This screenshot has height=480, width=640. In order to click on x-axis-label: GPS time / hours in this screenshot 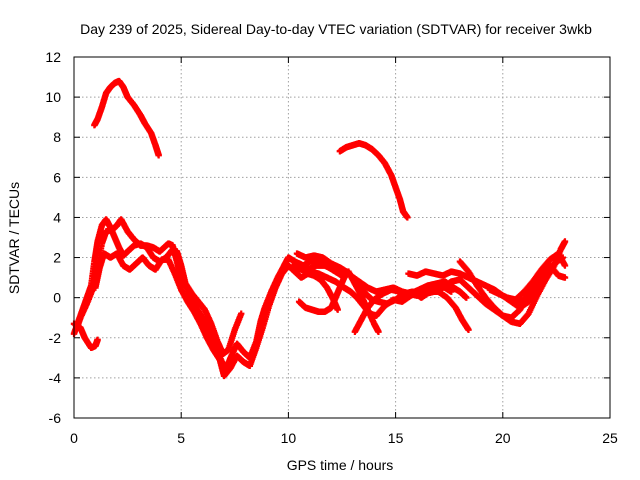, I will do `click(340, 465)`.